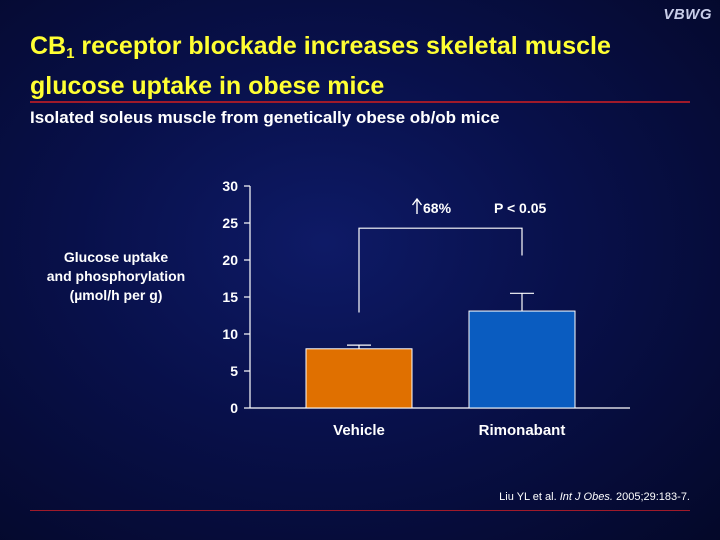  What do you see at coordinates (586, 497) in the screenshot?
I see `citation-journal: Int J Obes.` at bounding box center [586, 497].